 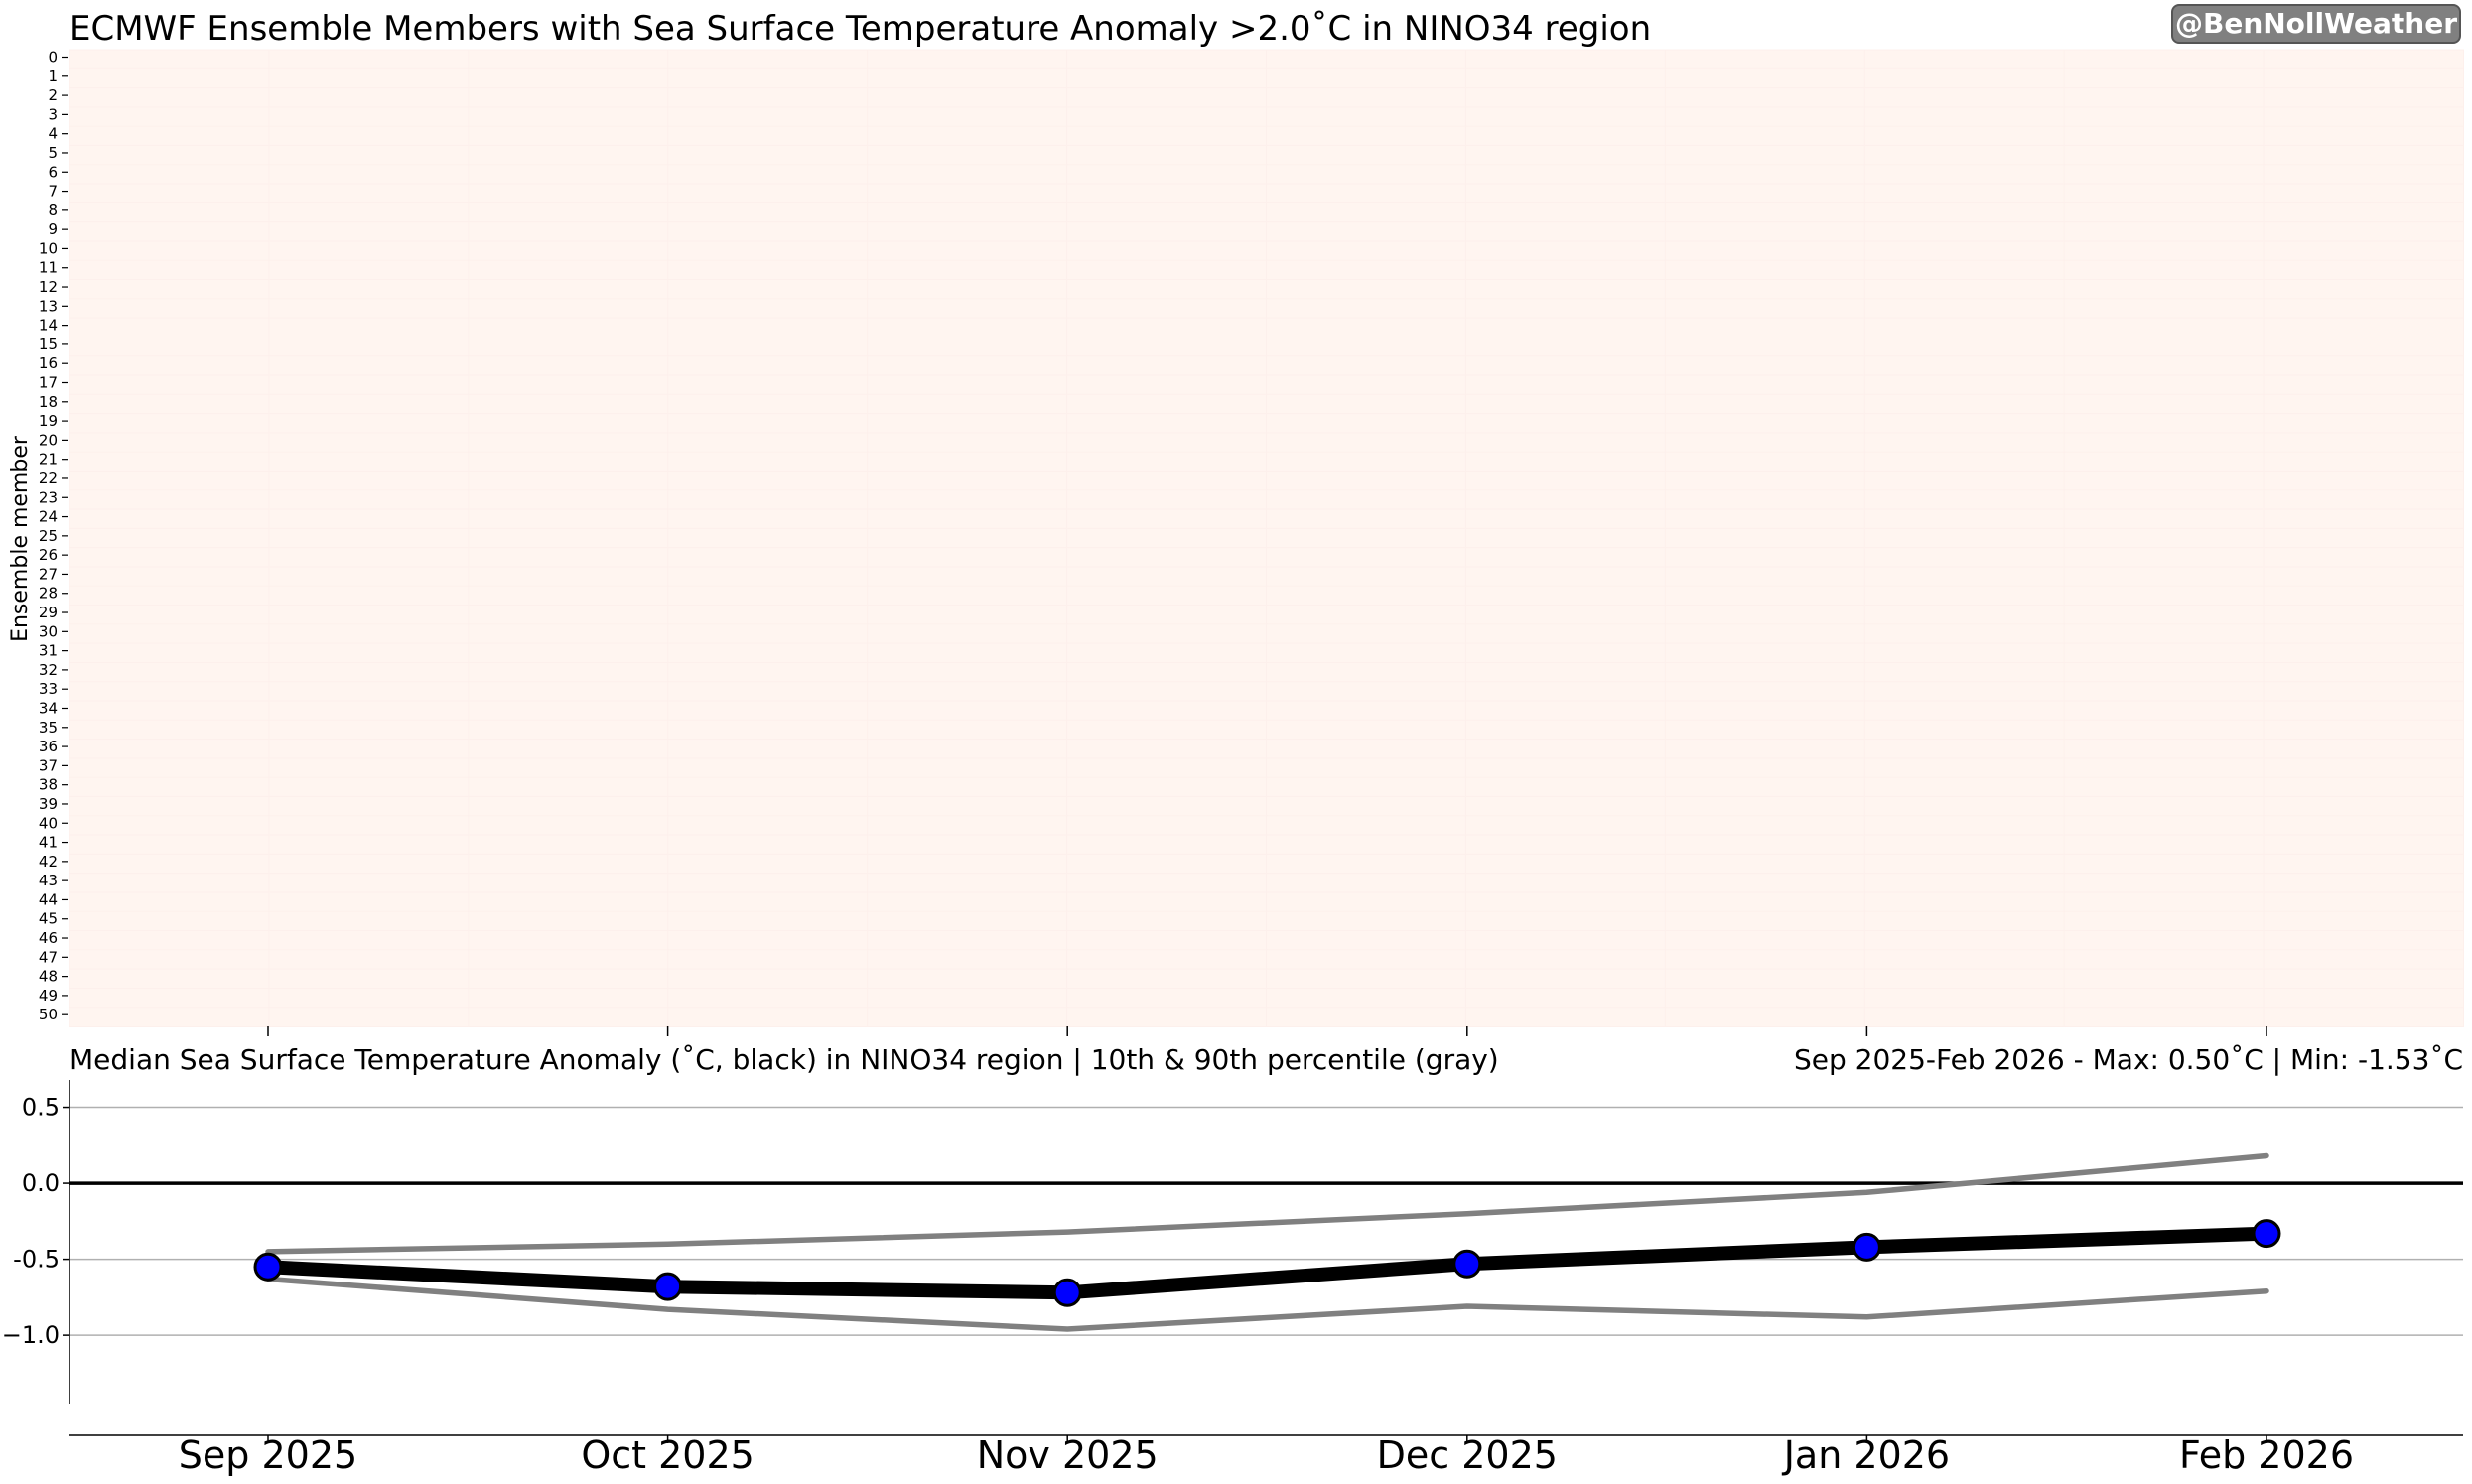 What do you see at coordinates (53, 210) in the screenshot?
I see `heatmap-y-tick-label: 8` at bounding box center [53, 210].